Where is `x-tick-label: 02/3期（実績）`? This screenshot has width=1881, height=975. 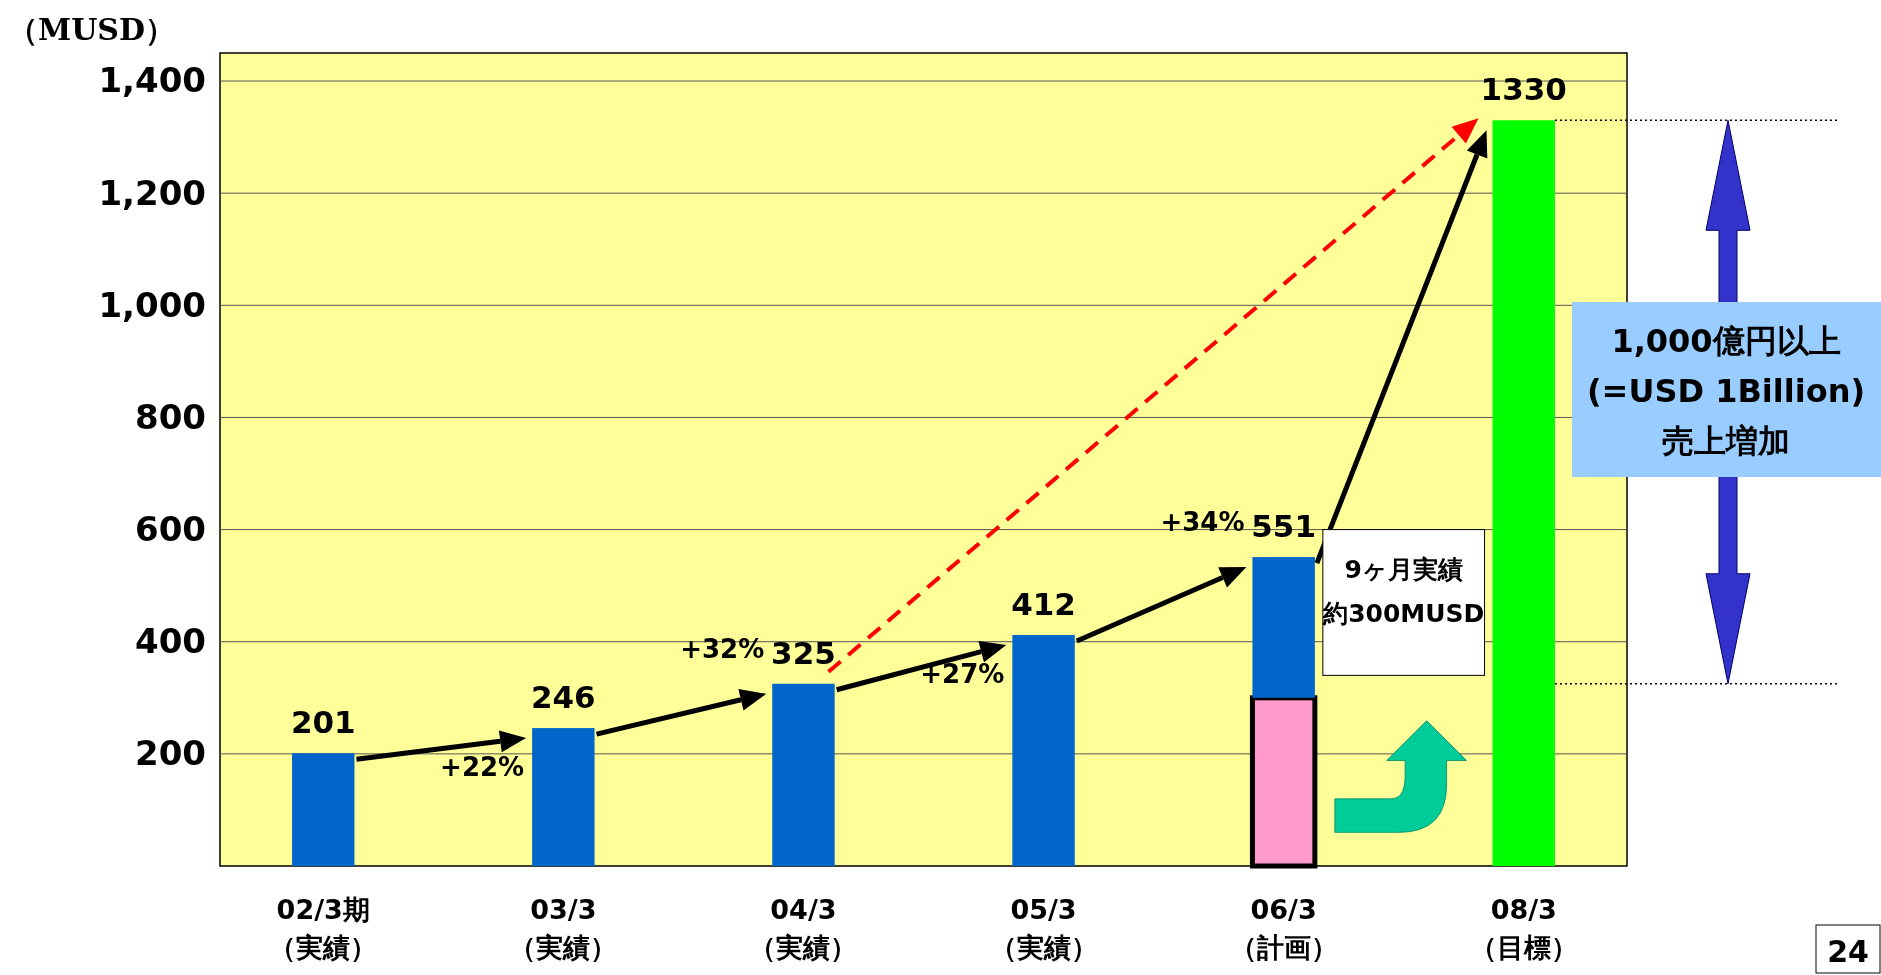 x-tick-label: 02/3期（実績） is located at coordinates (323, 929).